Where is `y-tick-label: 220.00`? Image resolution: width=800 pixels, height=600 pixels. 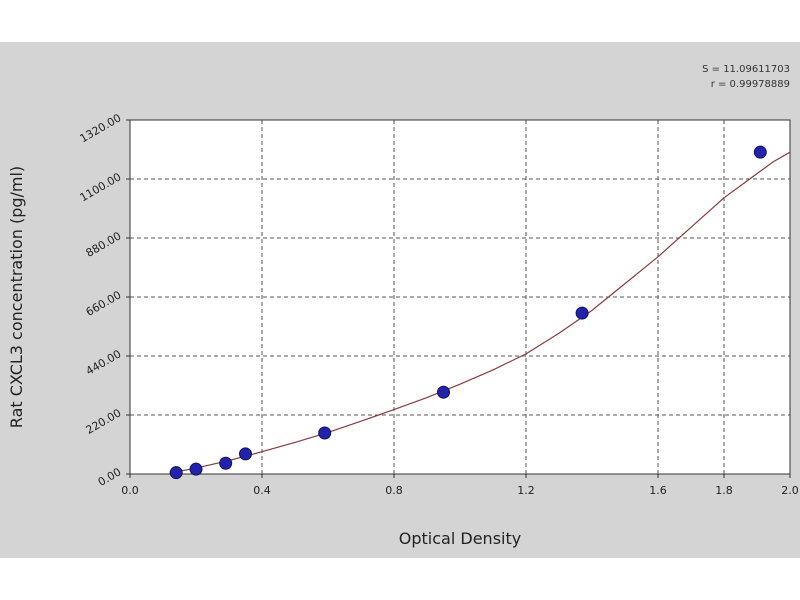
y-tick-label: 220.00 is located at coordinates (104, 421).